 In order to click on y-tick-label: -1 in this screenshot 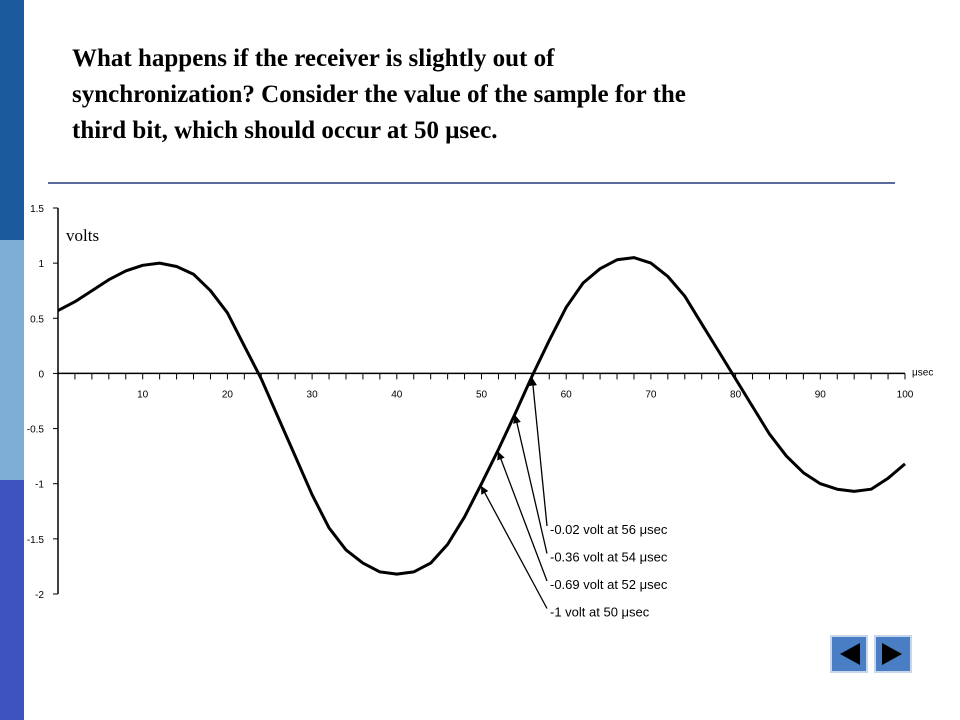, I will do `click(39, 485)`.